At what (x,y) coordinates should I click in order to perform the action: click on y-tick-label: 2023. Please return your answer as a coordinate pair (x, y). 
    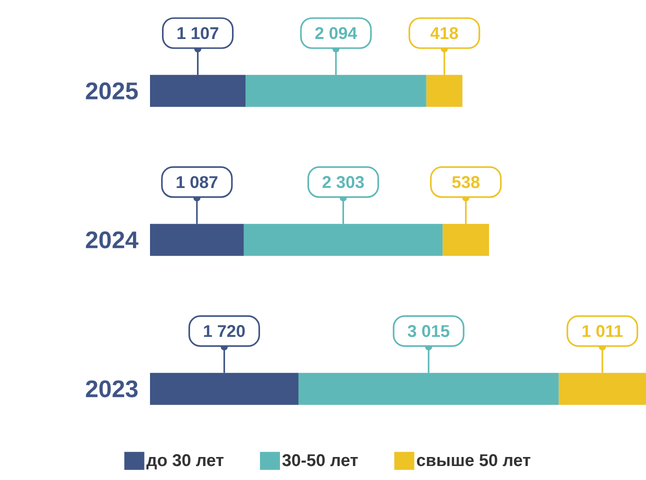
    Looking at the image, I should click on (112, 389).